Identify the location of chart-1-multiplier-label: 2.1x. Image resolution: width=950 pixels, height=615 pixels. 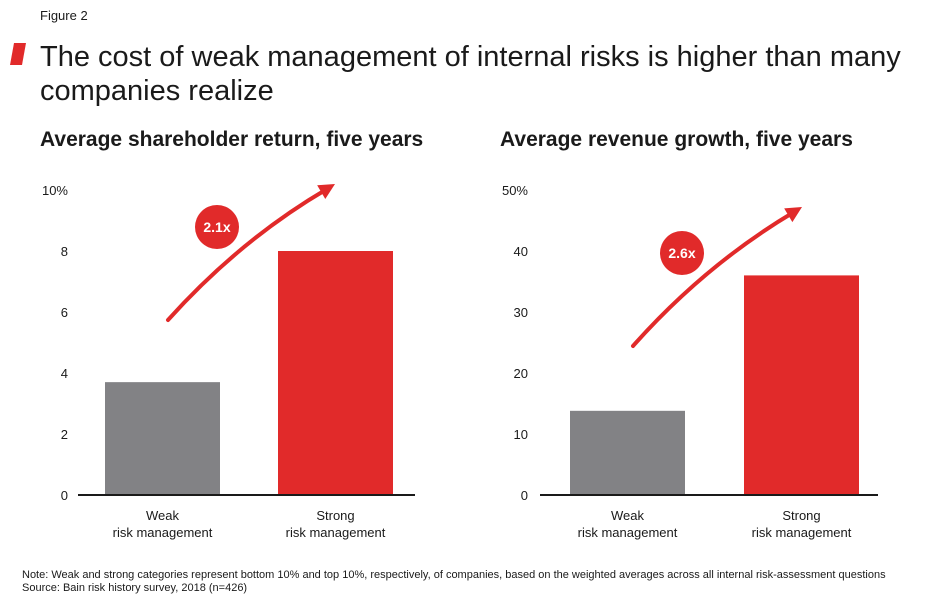
(216, 227).